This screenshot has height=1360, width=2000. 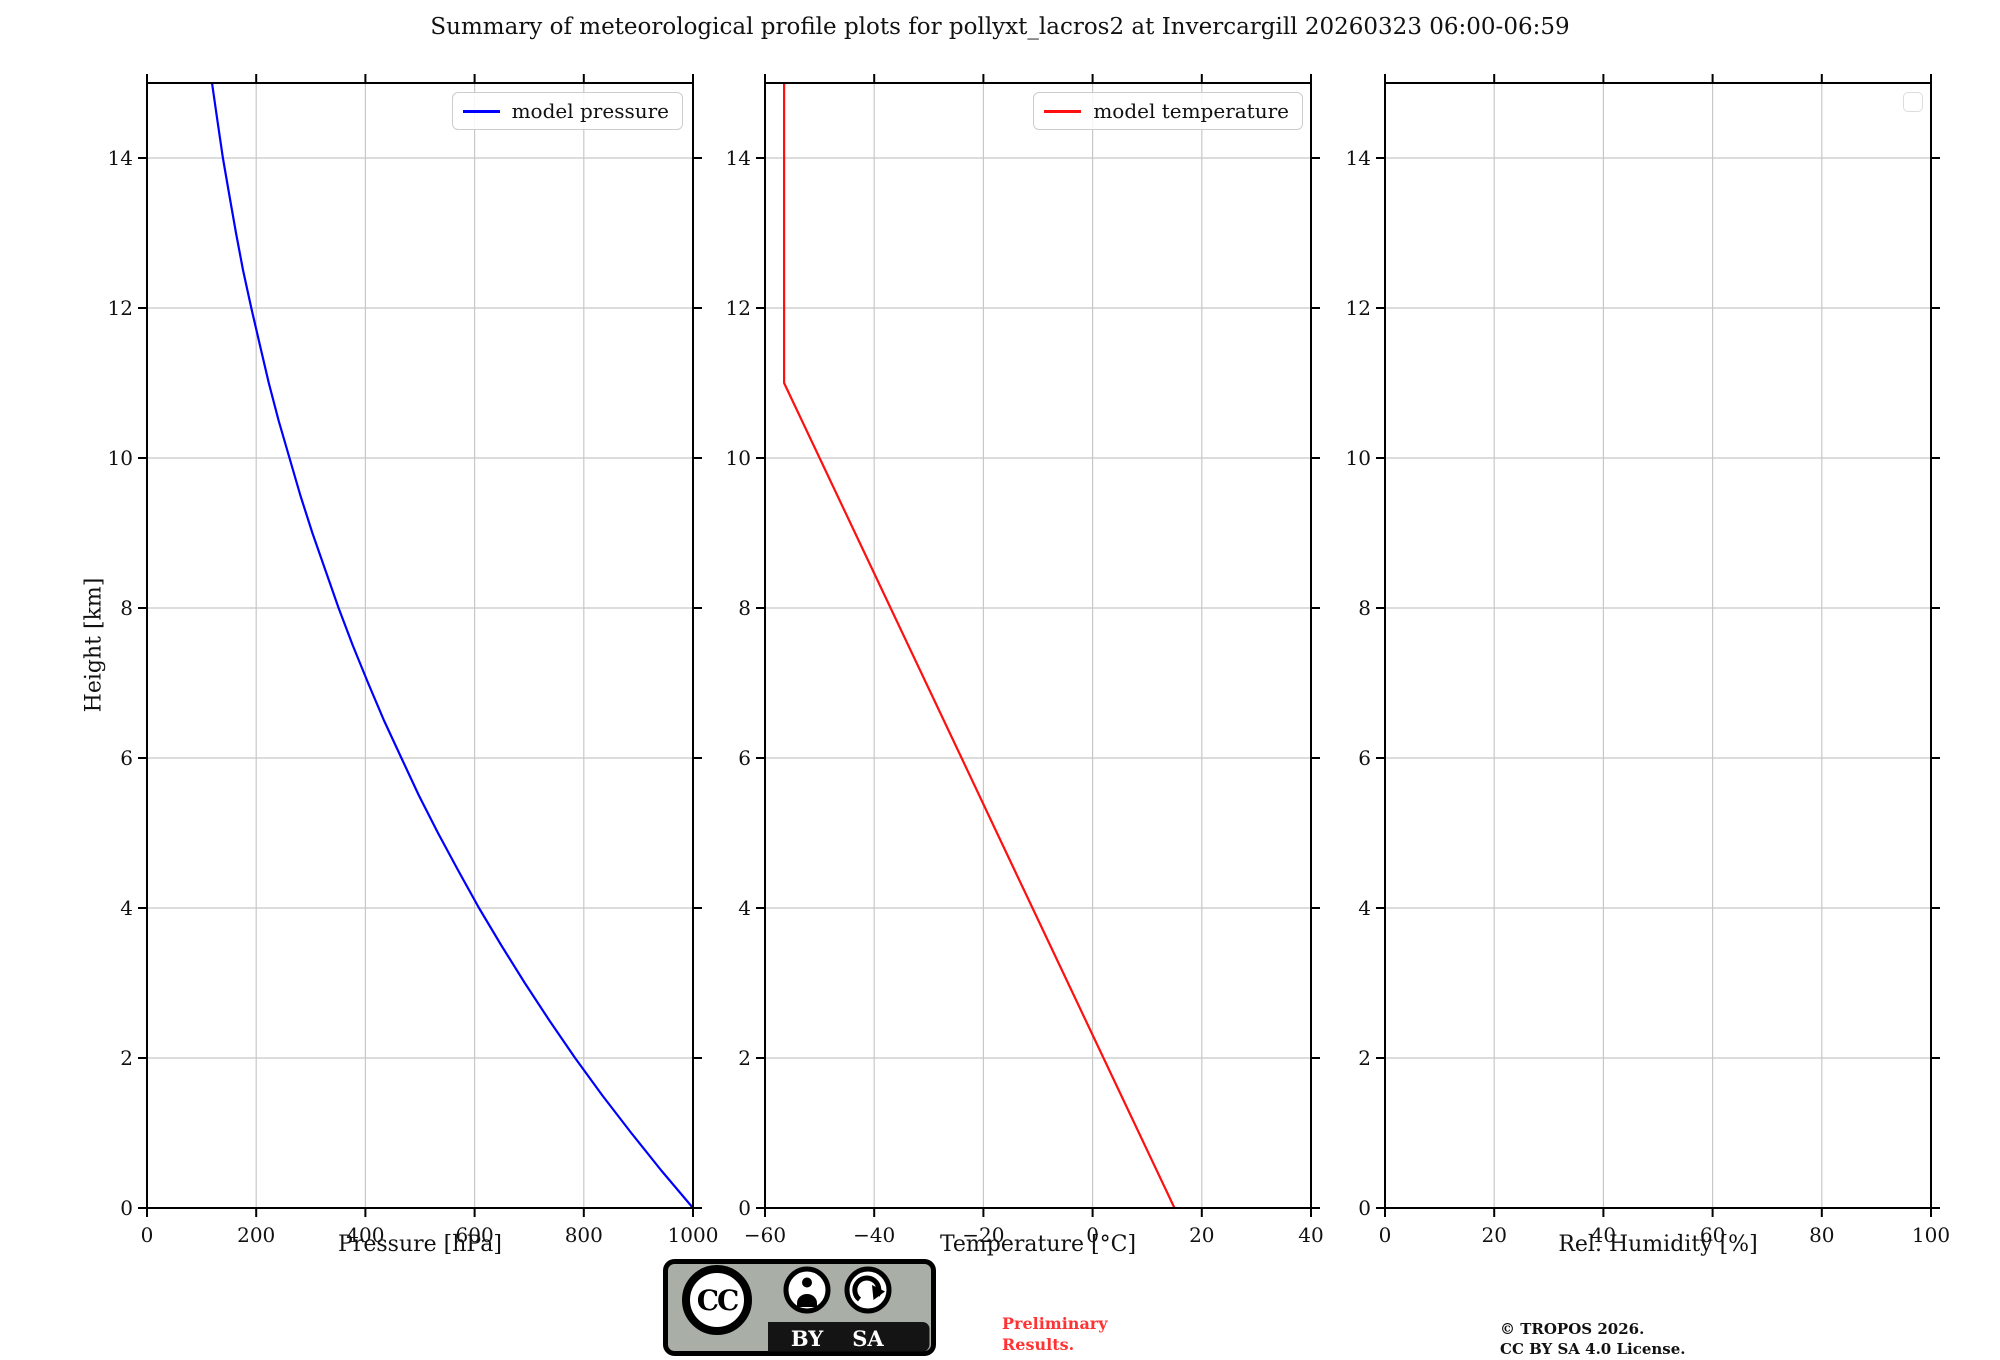 What do you see at coordinates (1658, 1244) in the screenshot?
I see `x-axis-label-humidity: Rel. Humidity [%]` at bounding box center [1658, 1244].